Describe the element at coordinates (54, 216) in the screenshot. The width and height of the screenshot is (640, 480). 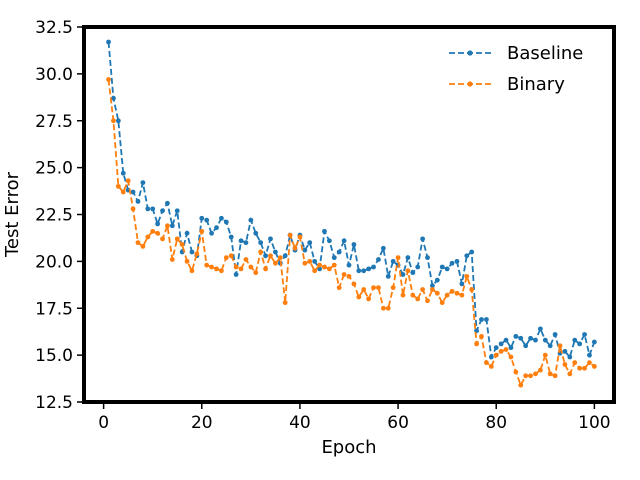
I see `y-tick-label: 22.5` at that location.